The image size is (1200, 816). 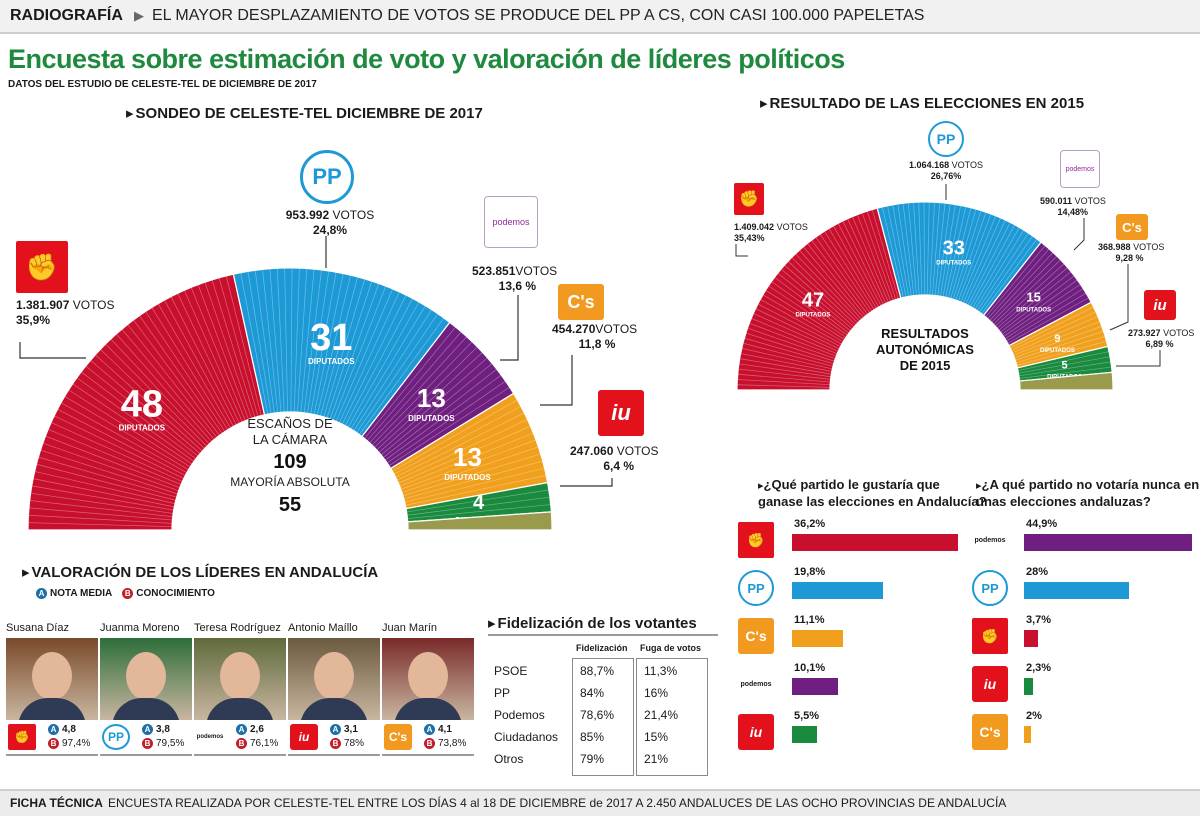 I want to click on seat-count-psoe: 47, so click(x=813, y=301).